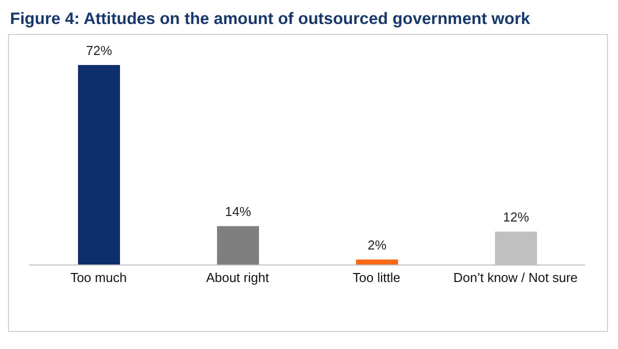  I want to click on data-label: 14%, so click(238, 212).